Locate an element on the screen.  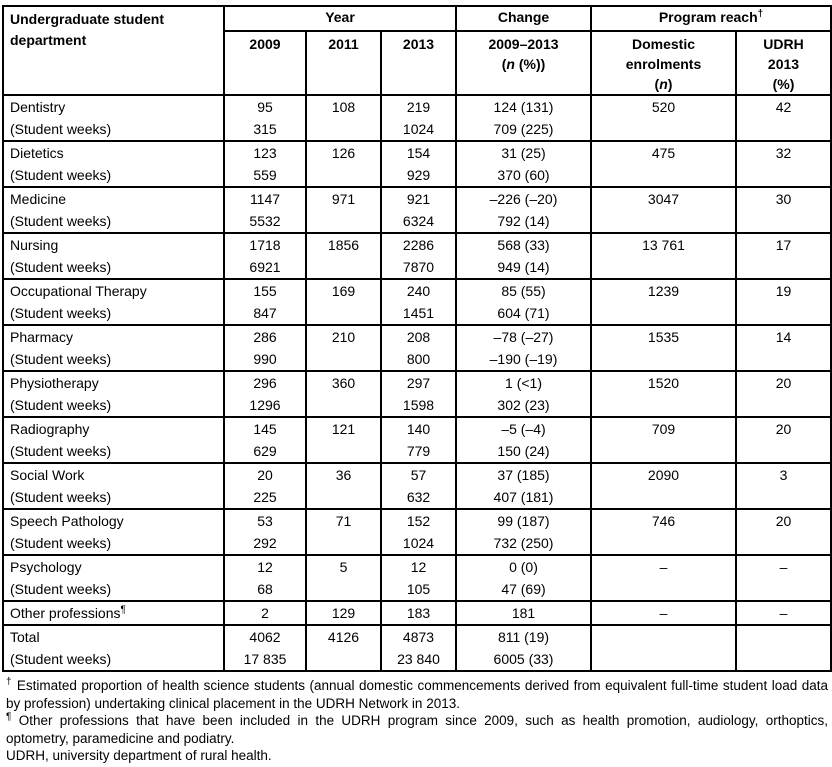
table-row: Other professions¶ 2 129 183 181 – – is located at coordinates (417, 613).